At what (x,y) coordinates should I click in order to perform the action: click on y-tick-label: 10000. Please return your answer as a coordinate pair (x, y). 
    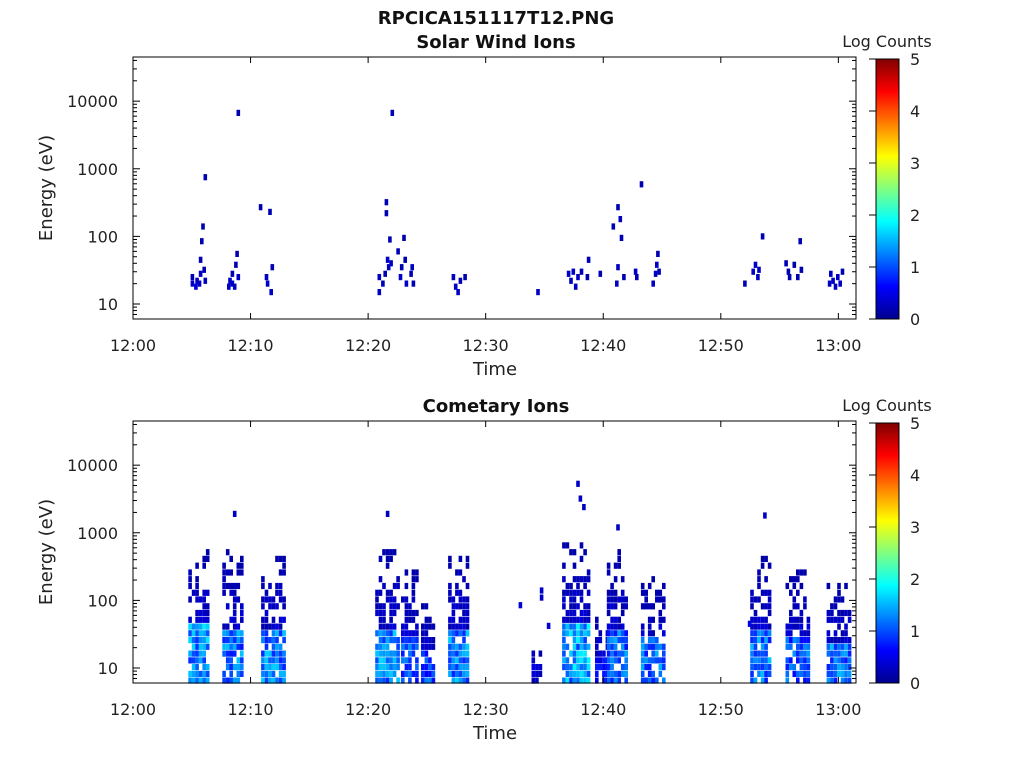
    Looking at the image, I should click on (92, 101).